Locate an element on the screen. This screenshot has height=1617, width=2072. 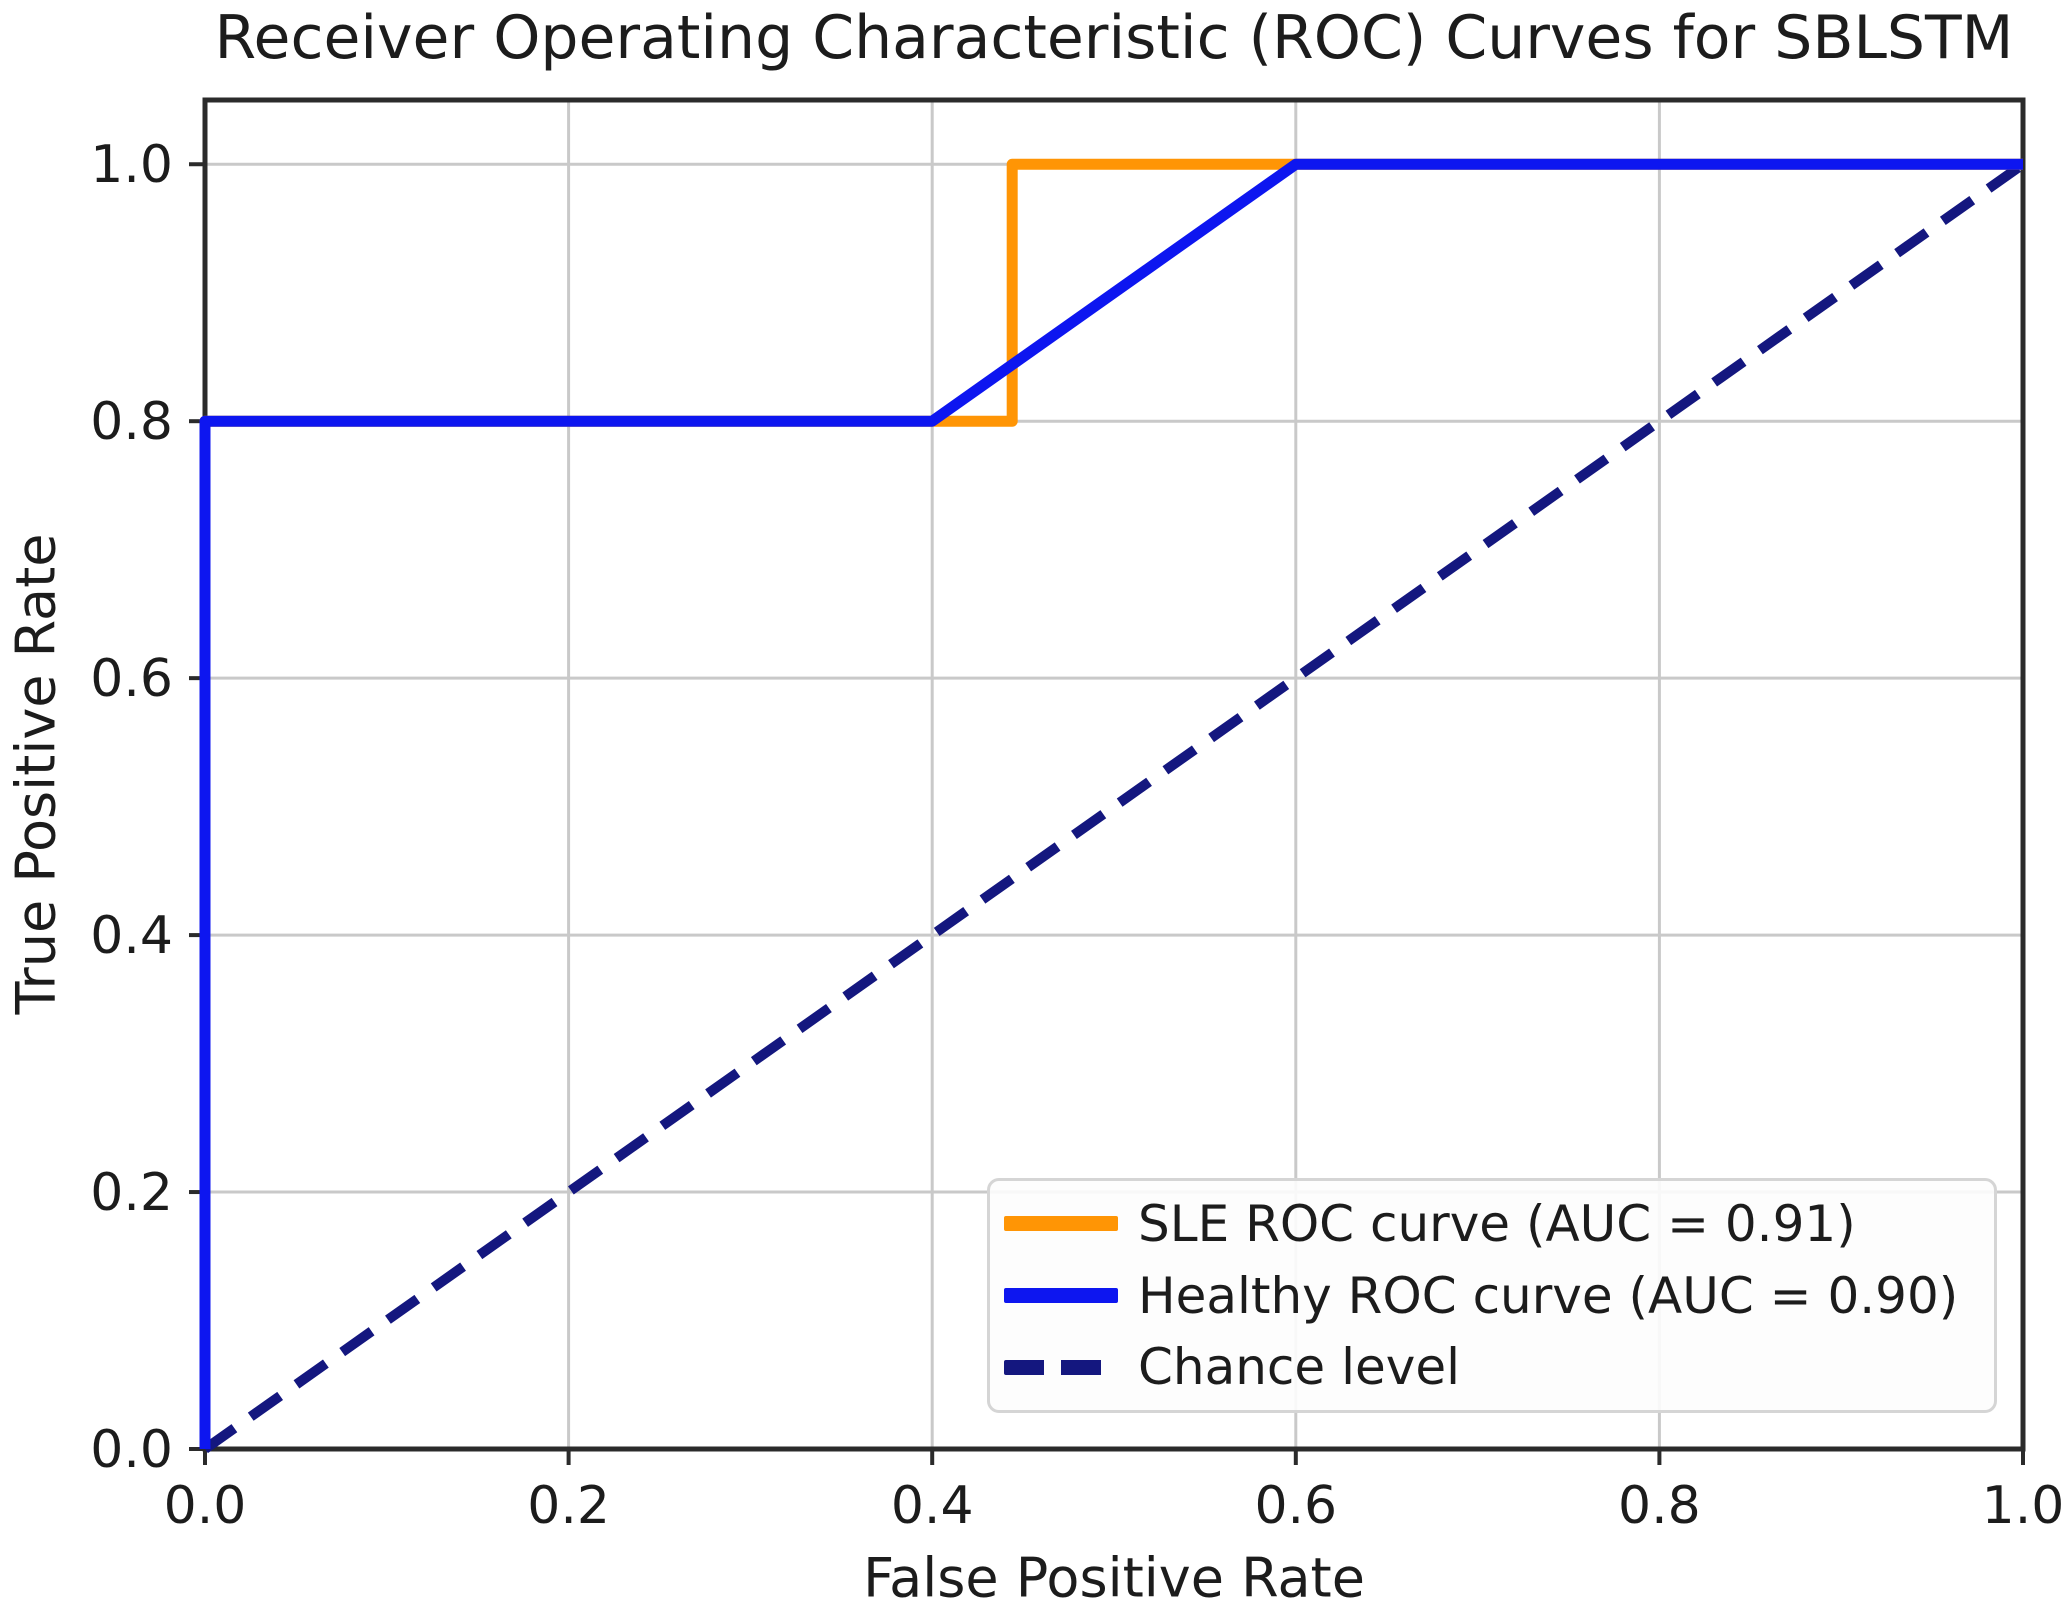
legend-item-healthy: Healthy ROC curve (AUC = 0.90) is located at coordinates (1499, 1296).